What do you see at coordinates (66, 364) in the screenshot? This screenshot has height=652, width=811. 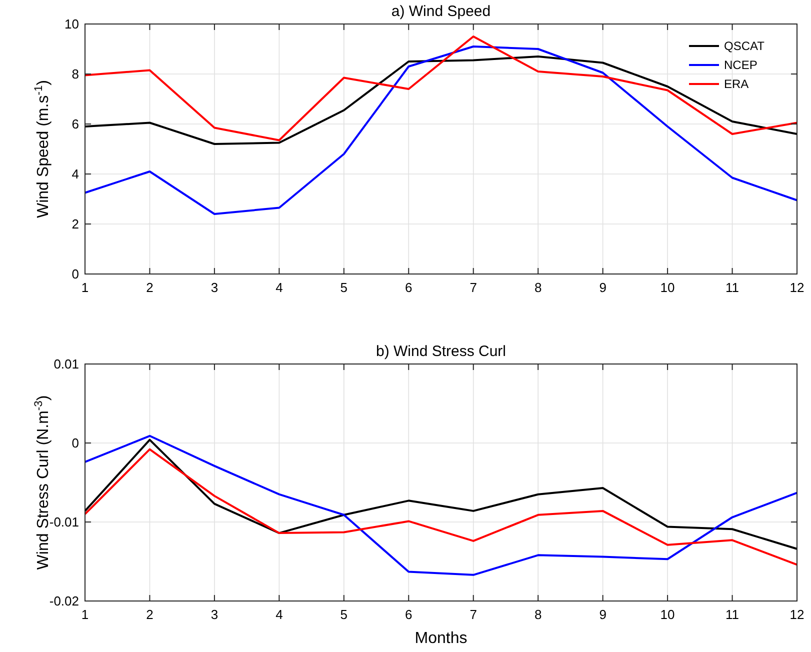 I see `y-tick-label: 0.01` at bounding box center [66, 364].